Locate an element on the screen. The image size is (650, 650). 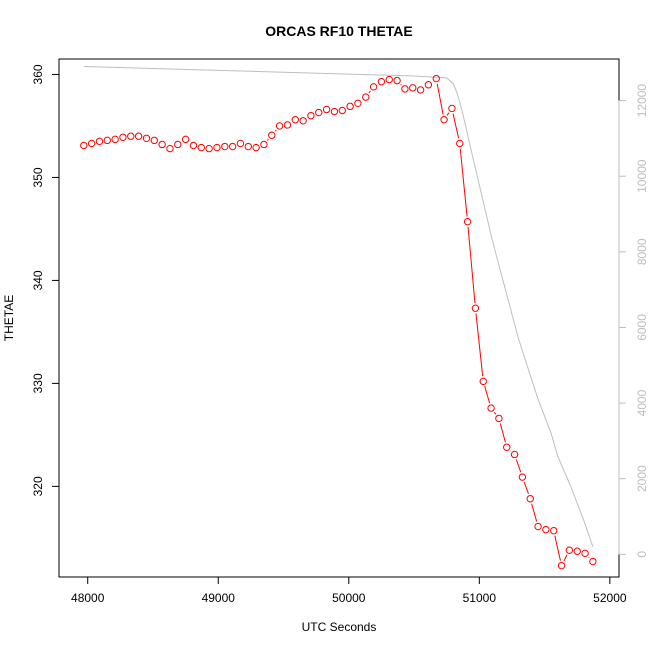
y-tick-label: 350 is located at coordinates (38, 177).